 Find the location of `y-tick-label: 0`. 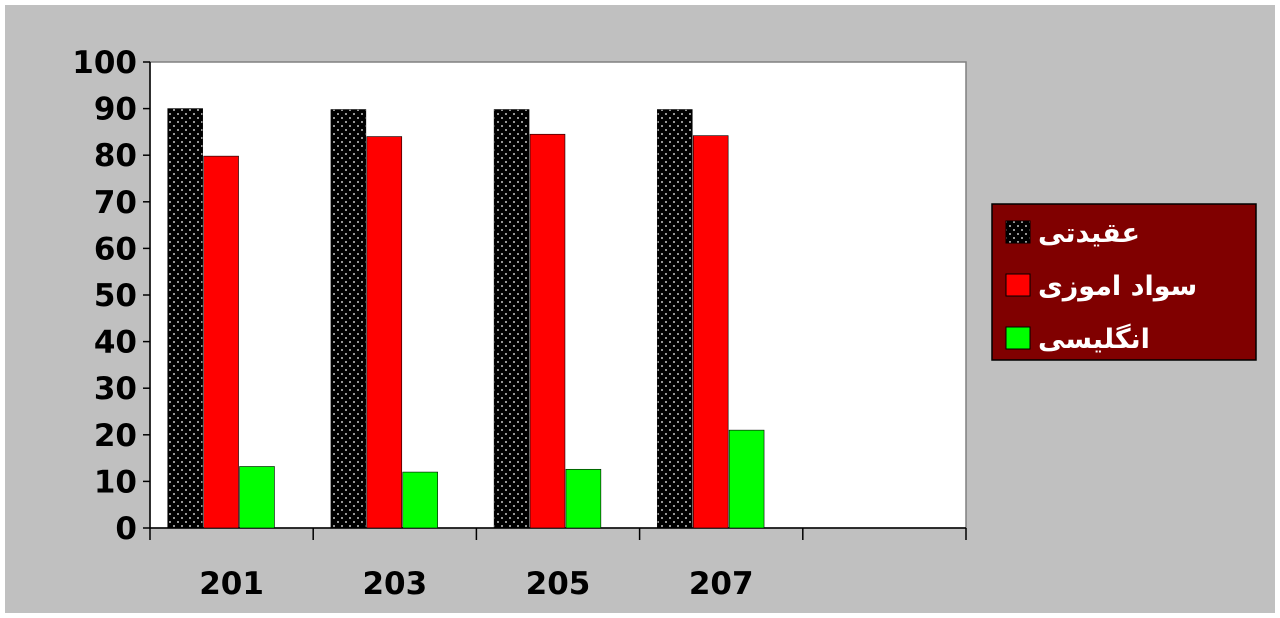

y-tick-label: 0 is located at coordinates (126, 529).